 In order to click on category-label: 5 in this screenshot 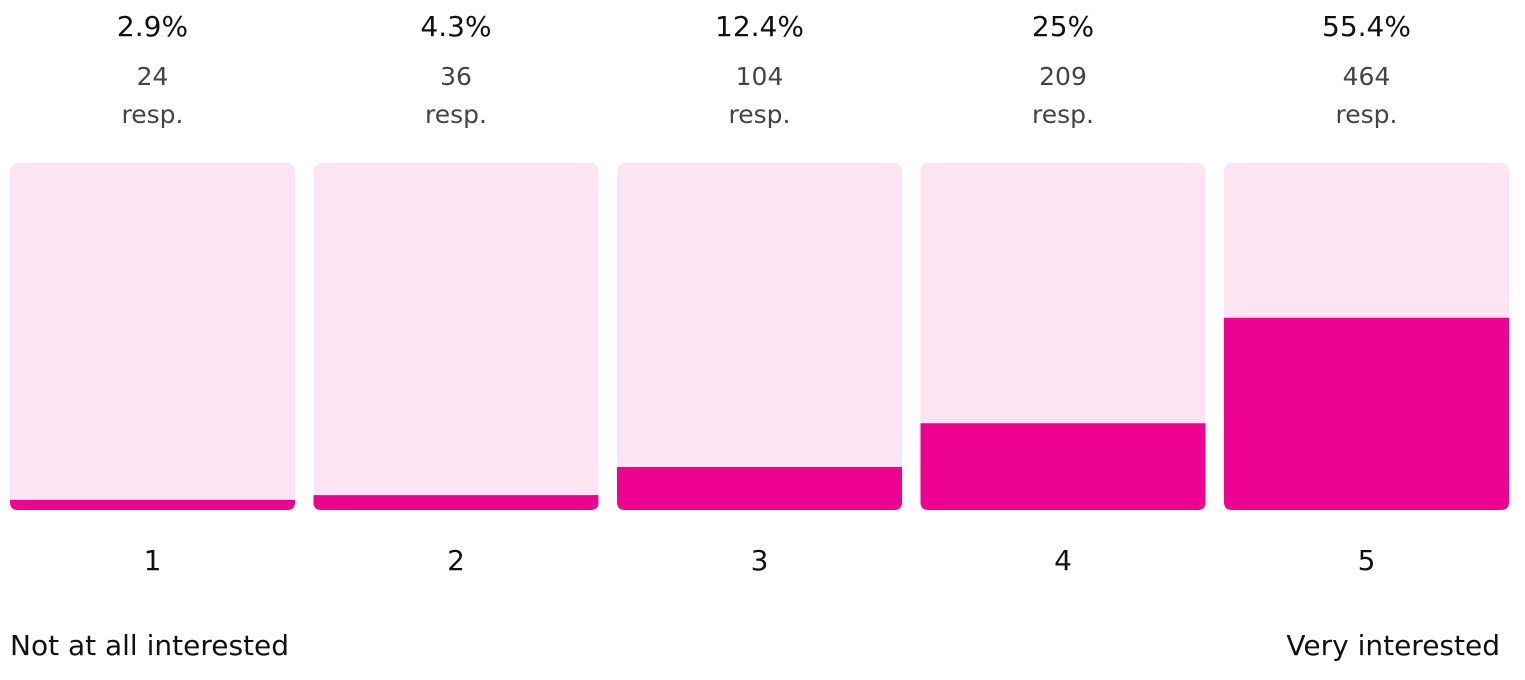, I will do `click(1367, 560)`.